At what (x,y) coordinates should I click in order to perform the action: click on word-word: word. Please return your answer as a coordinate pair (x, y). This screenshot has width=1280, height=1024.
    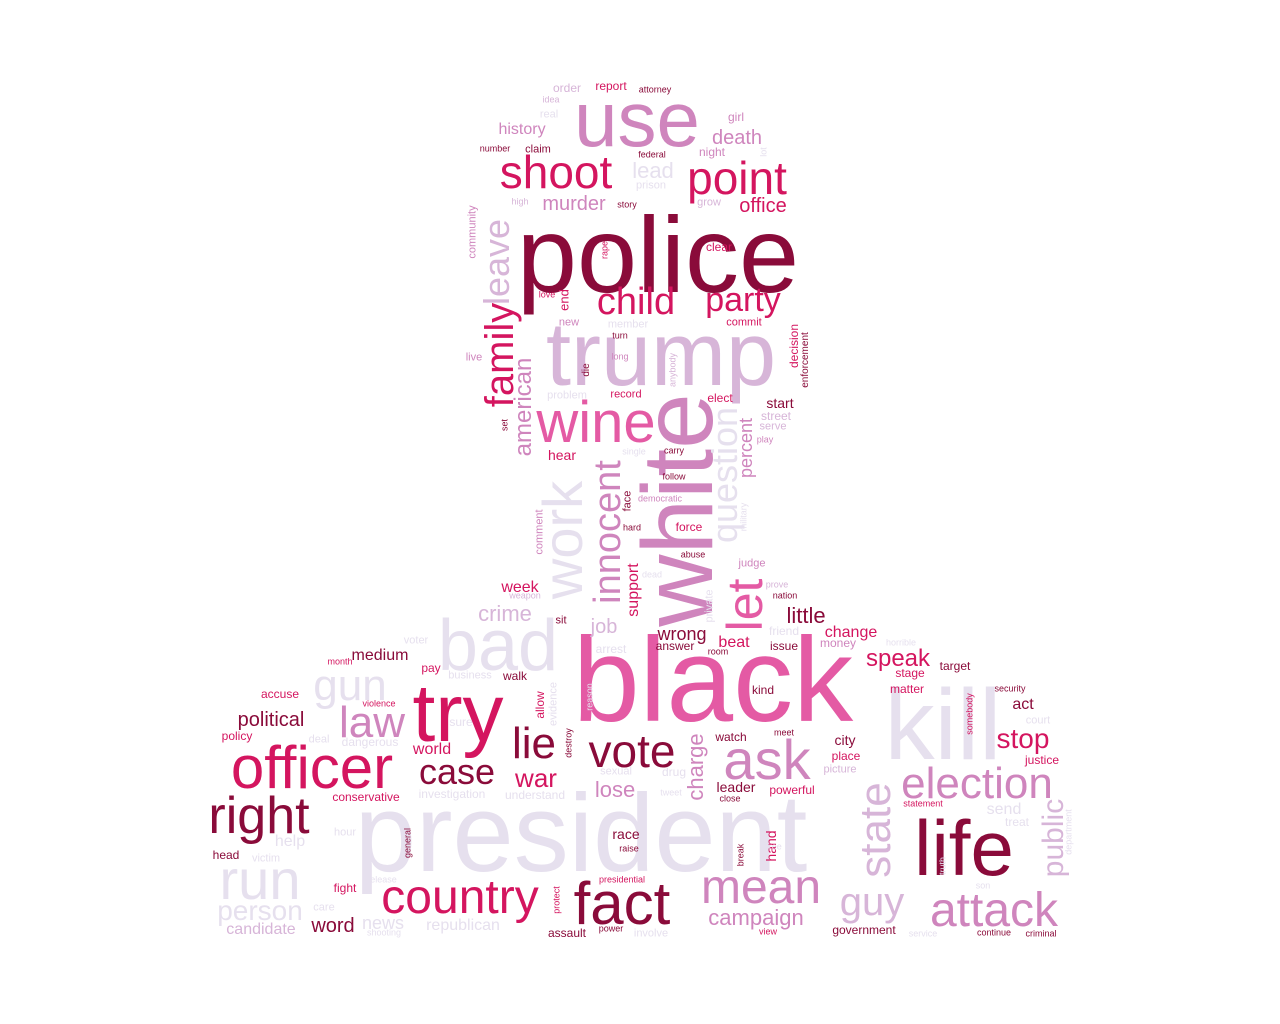
    Looking at the image, I should click on (333, 926).